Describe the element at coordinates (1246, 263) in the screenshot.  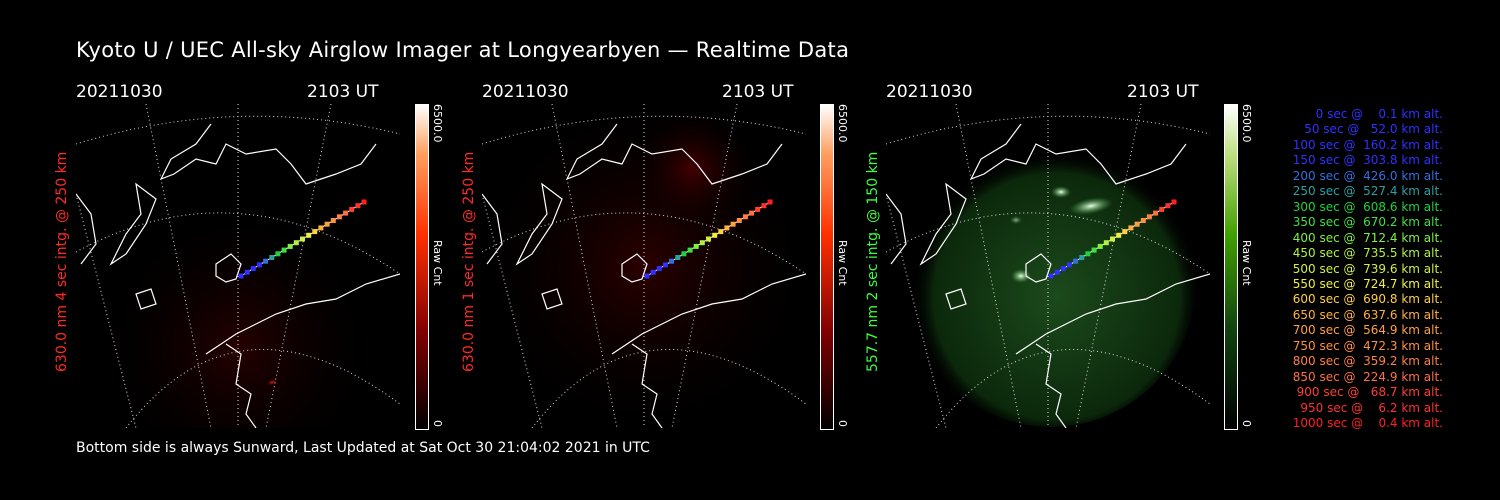
I see `panel-3-colorbar-unit: Raw Cnt` at that location.